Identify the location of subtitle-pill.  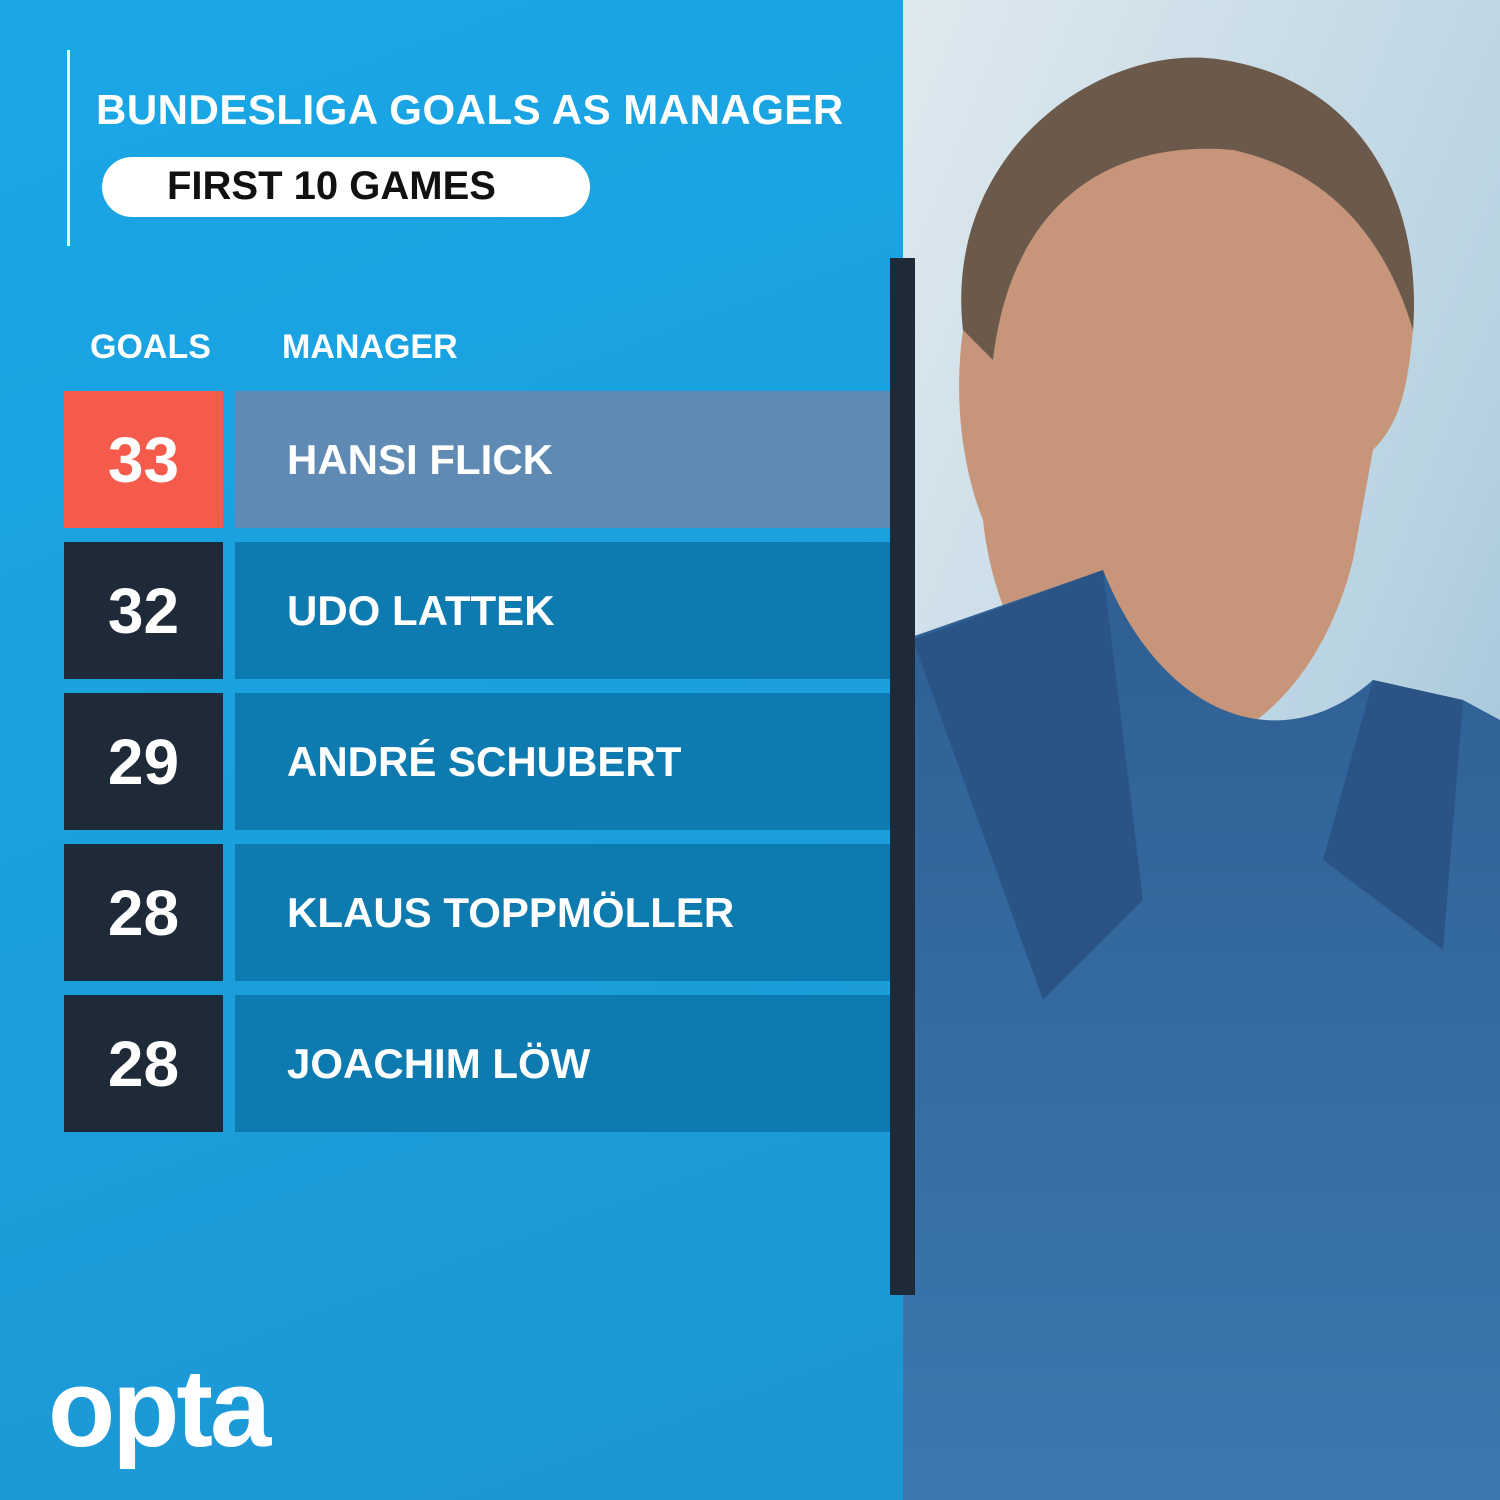
(346, 187).